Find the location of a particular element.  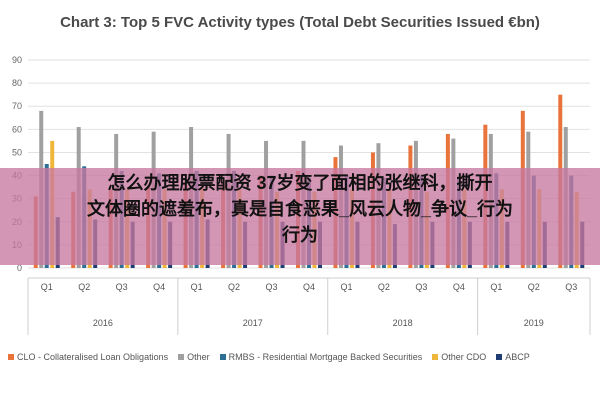

legend-item: ABCP is located at coordinates (513, 357).